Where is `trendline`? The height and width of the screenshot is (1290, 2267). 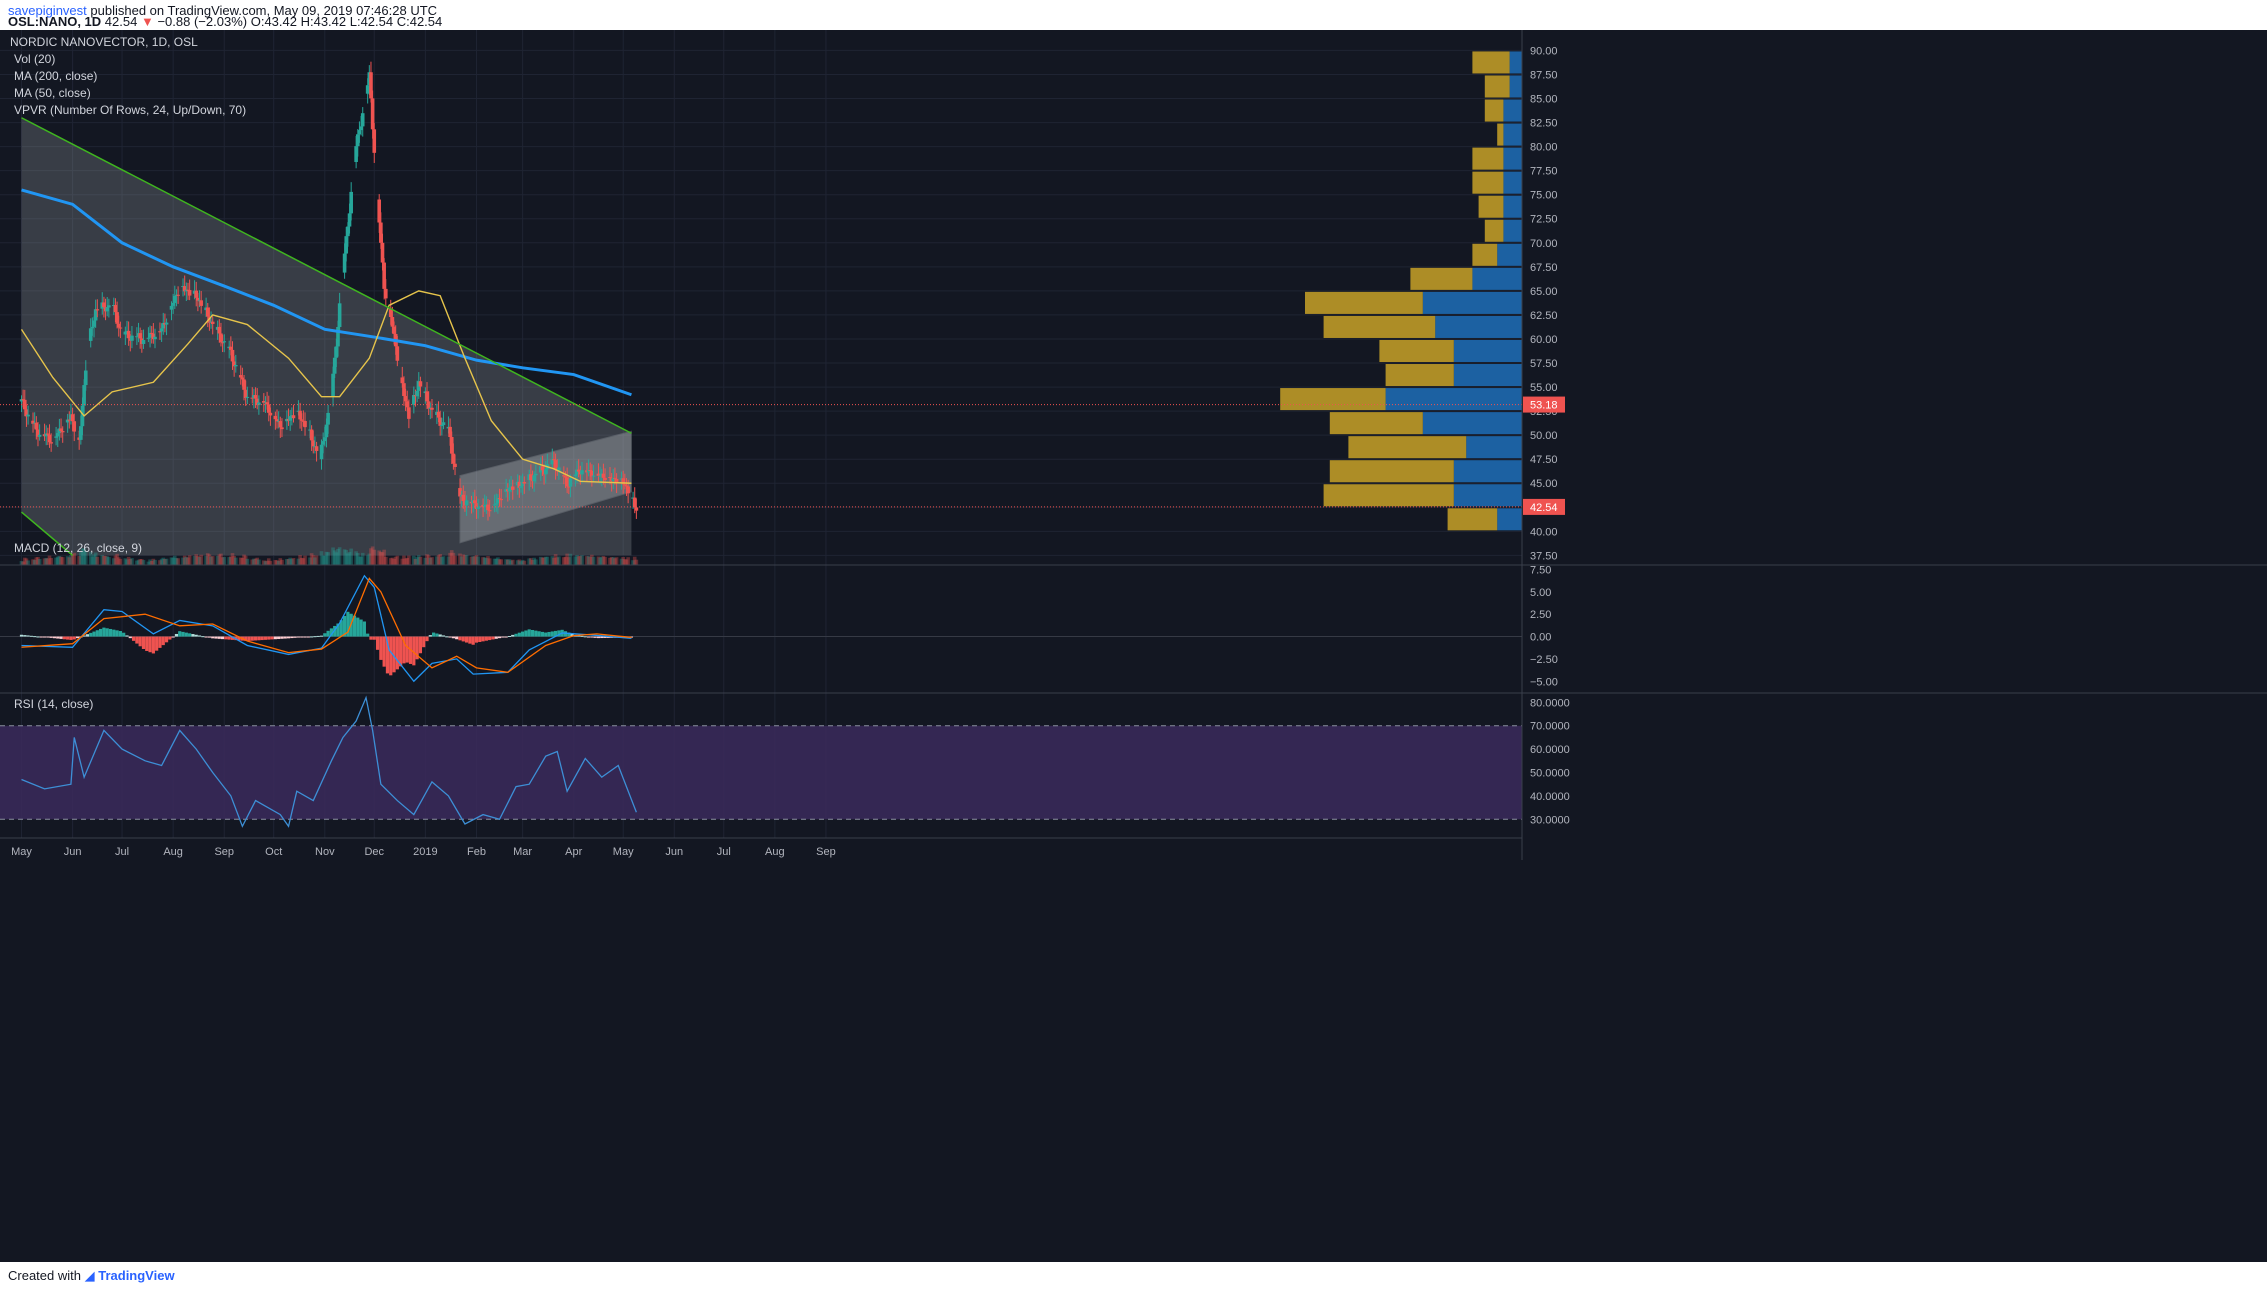 trendline is located at coordinates (326, 275).